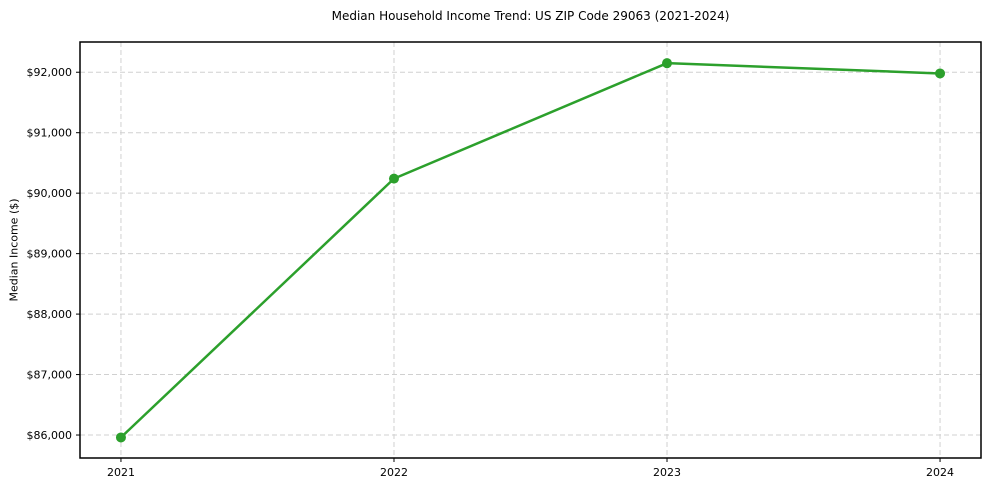 This screenshot has height=490, width=989. What do you see at coordinates (14, 250) in the screenshot?
I see `y-axis-label: Median Income ($)` at bounding box center [14, 250].